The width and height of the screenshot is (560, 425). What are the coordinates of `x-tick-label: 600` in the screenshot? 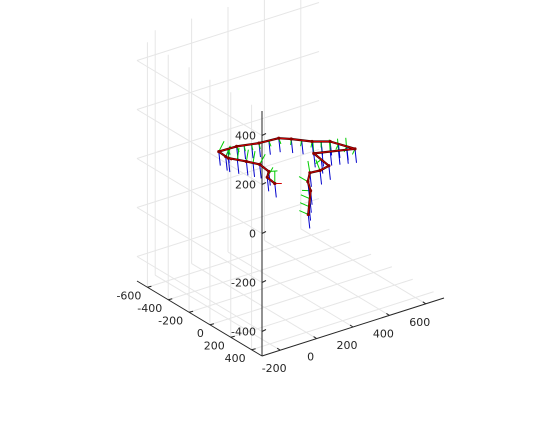 It's located at (419, 322).